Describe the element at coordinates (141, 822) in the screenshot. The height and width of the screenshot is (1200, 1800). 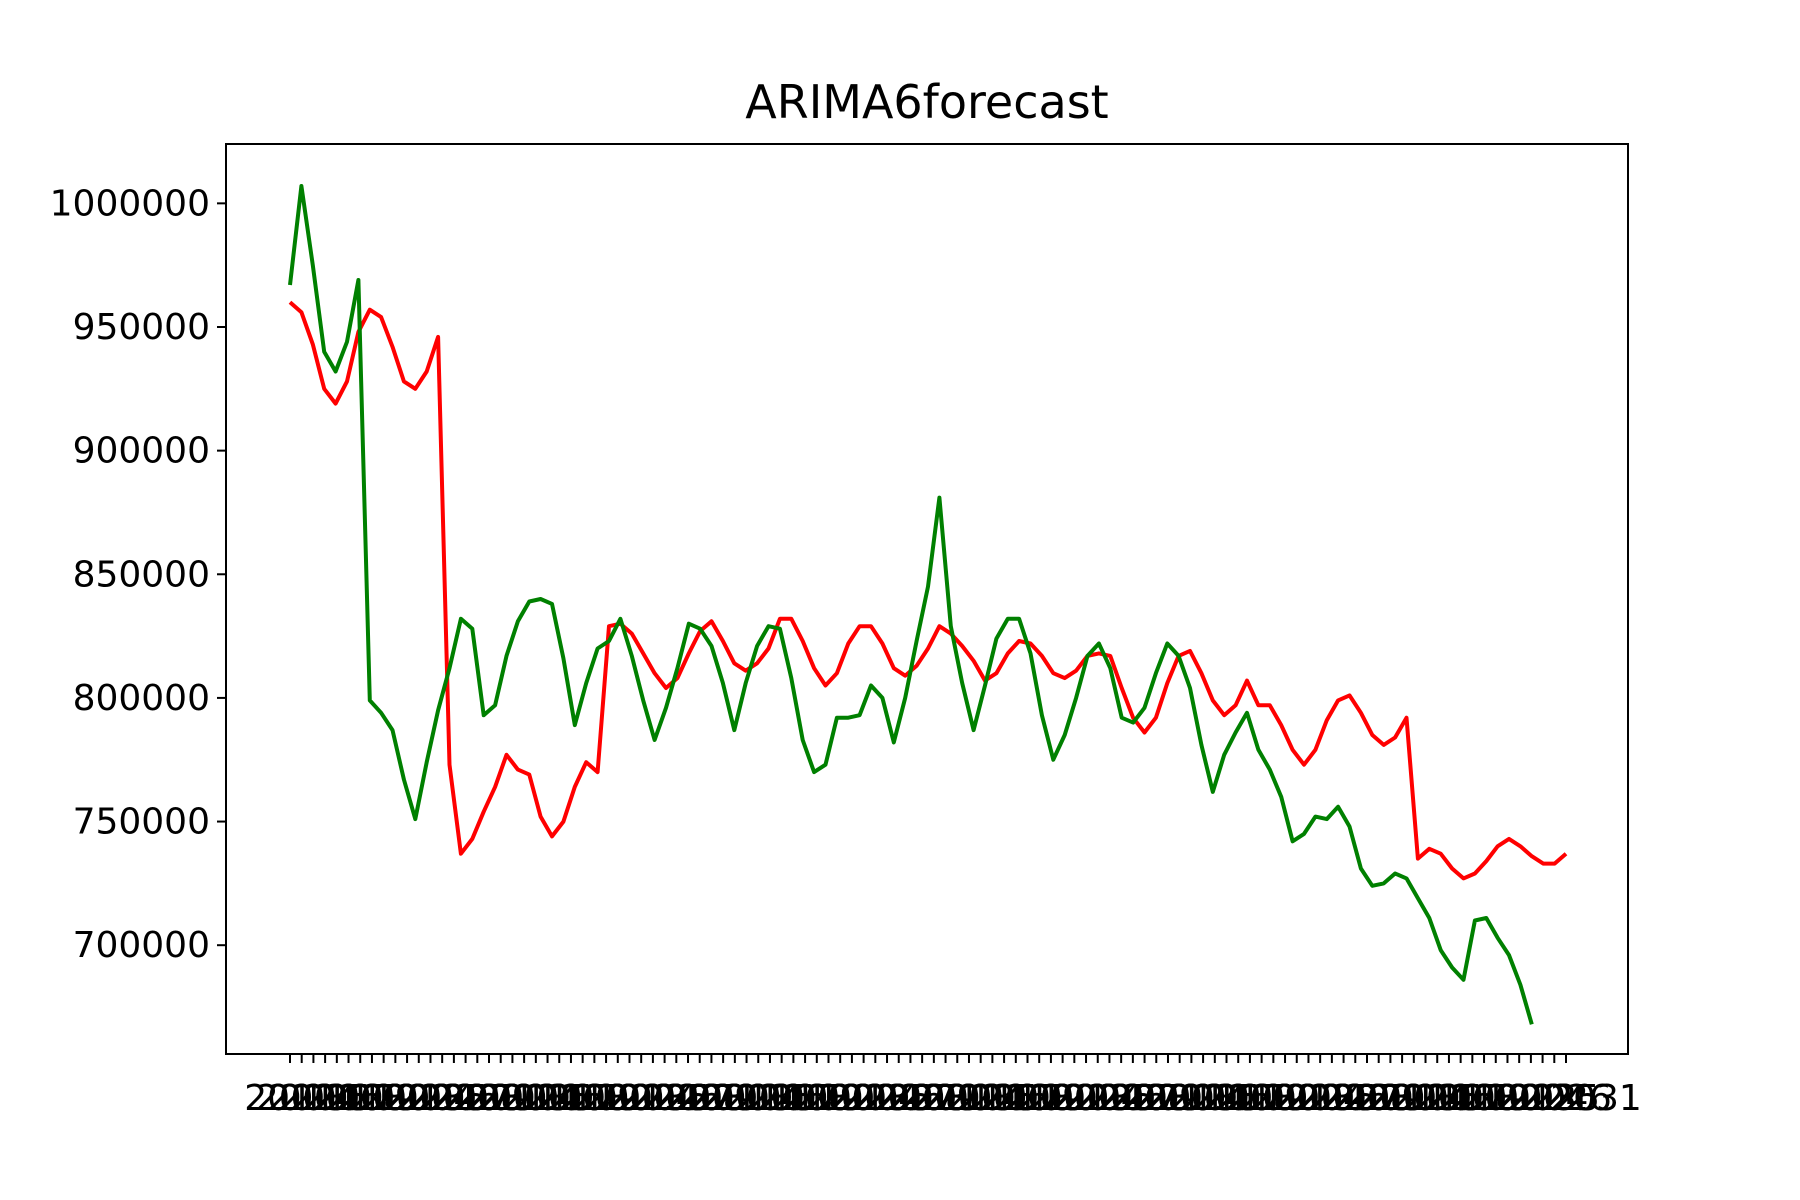
I see `y-tick-label: 750000` at that location.